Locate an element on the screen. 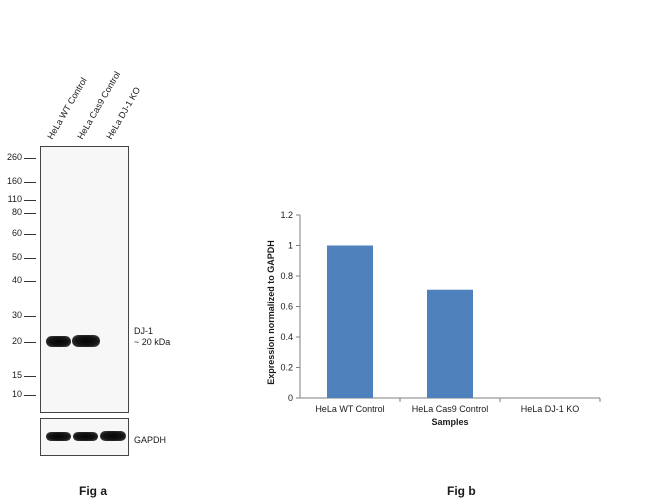  target-label-dj1: DJ-1 ~ 20 kDa is located at coordinates (152, 337).